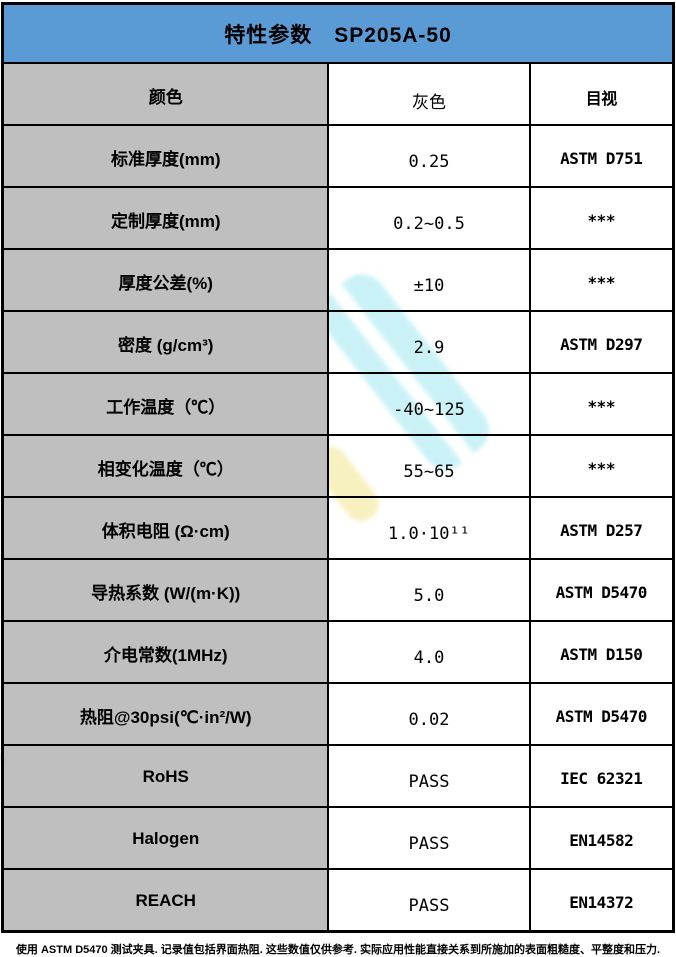 The height and width of the screenshot is (957, 676). I want to click on table-row: 导热系数 (W/(m·K)) 5.0 ASTM D5470, so click(338, 590).